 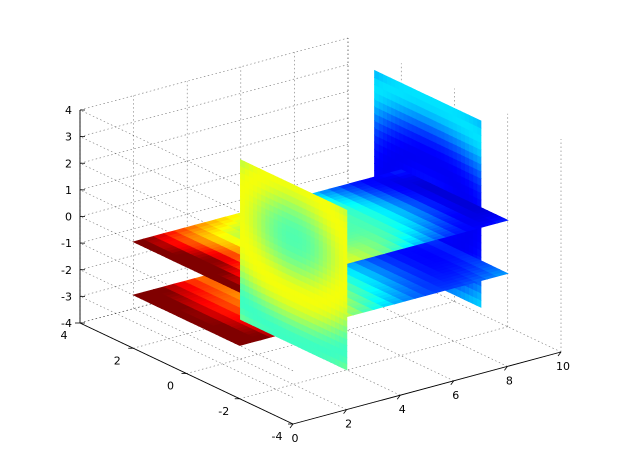 I want to click on y-tick-label: -2, so click(x=223, y=411).